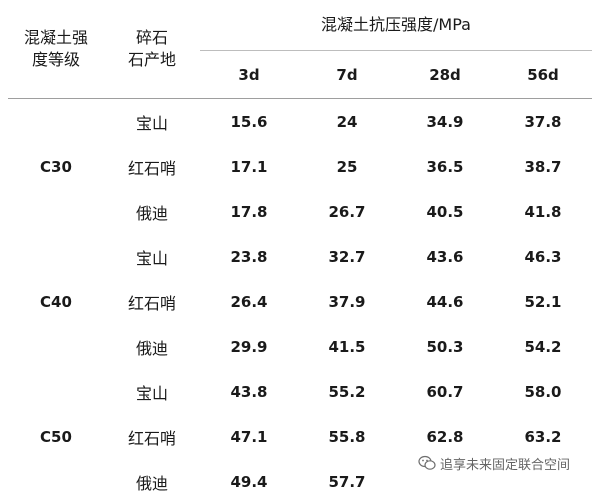  Describe the element at coordinates (396, 25) in the screenshot. I see `header-strength-group: 混凝土抗压强度/MPa` at that location.